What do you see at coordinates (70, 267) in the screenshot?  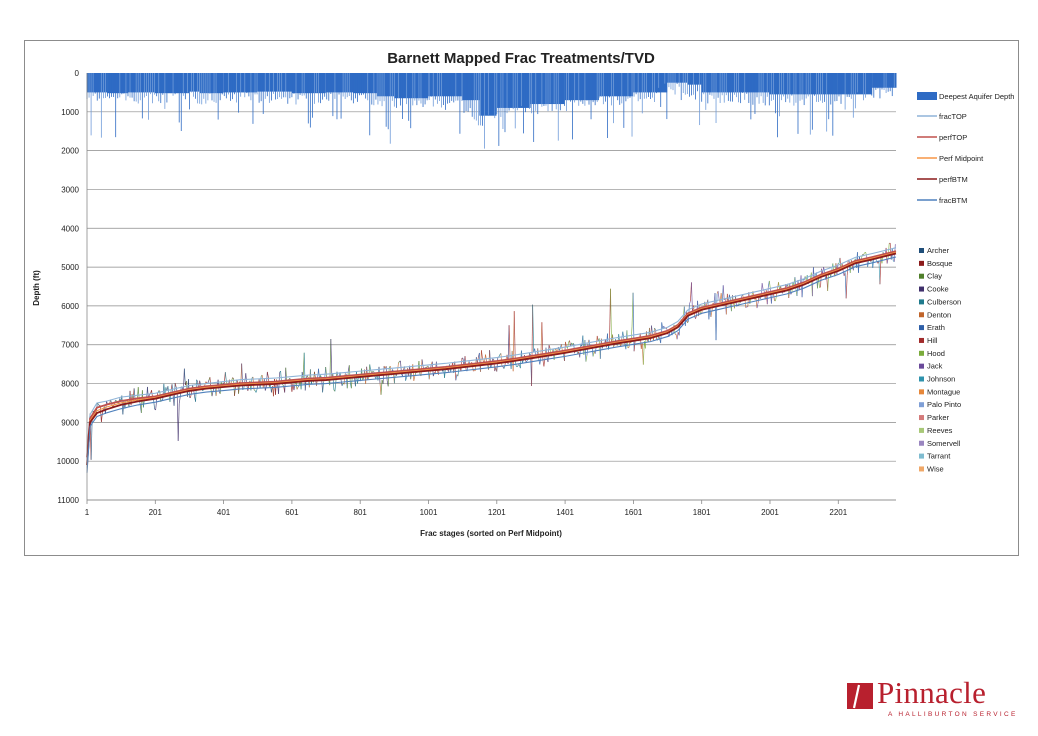 I see `y-tick-label: 5000` at bounding box center [70, 267].